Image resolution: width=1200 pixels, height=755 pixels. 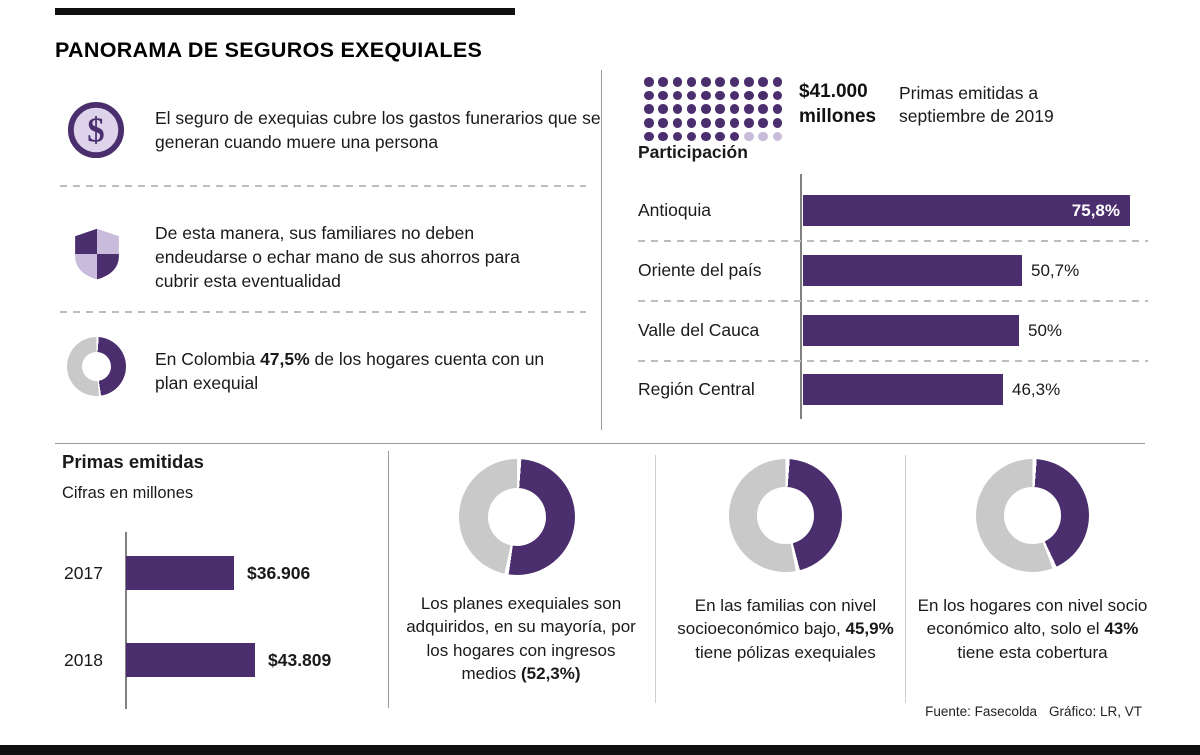 What do you see at coordinates (966, 210) in the screenshot?
I see `bar-antioquia: 75,8%` at bounding box center [966, 210].